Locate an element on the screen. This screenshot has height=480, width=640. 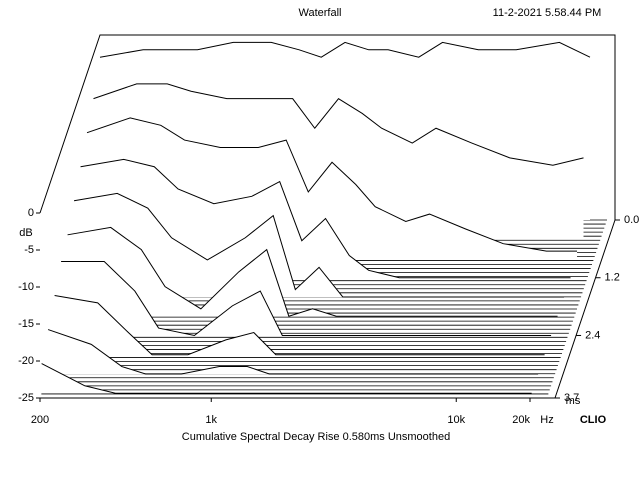
chart-title: Waterfall is located at coordinates (320, 13).